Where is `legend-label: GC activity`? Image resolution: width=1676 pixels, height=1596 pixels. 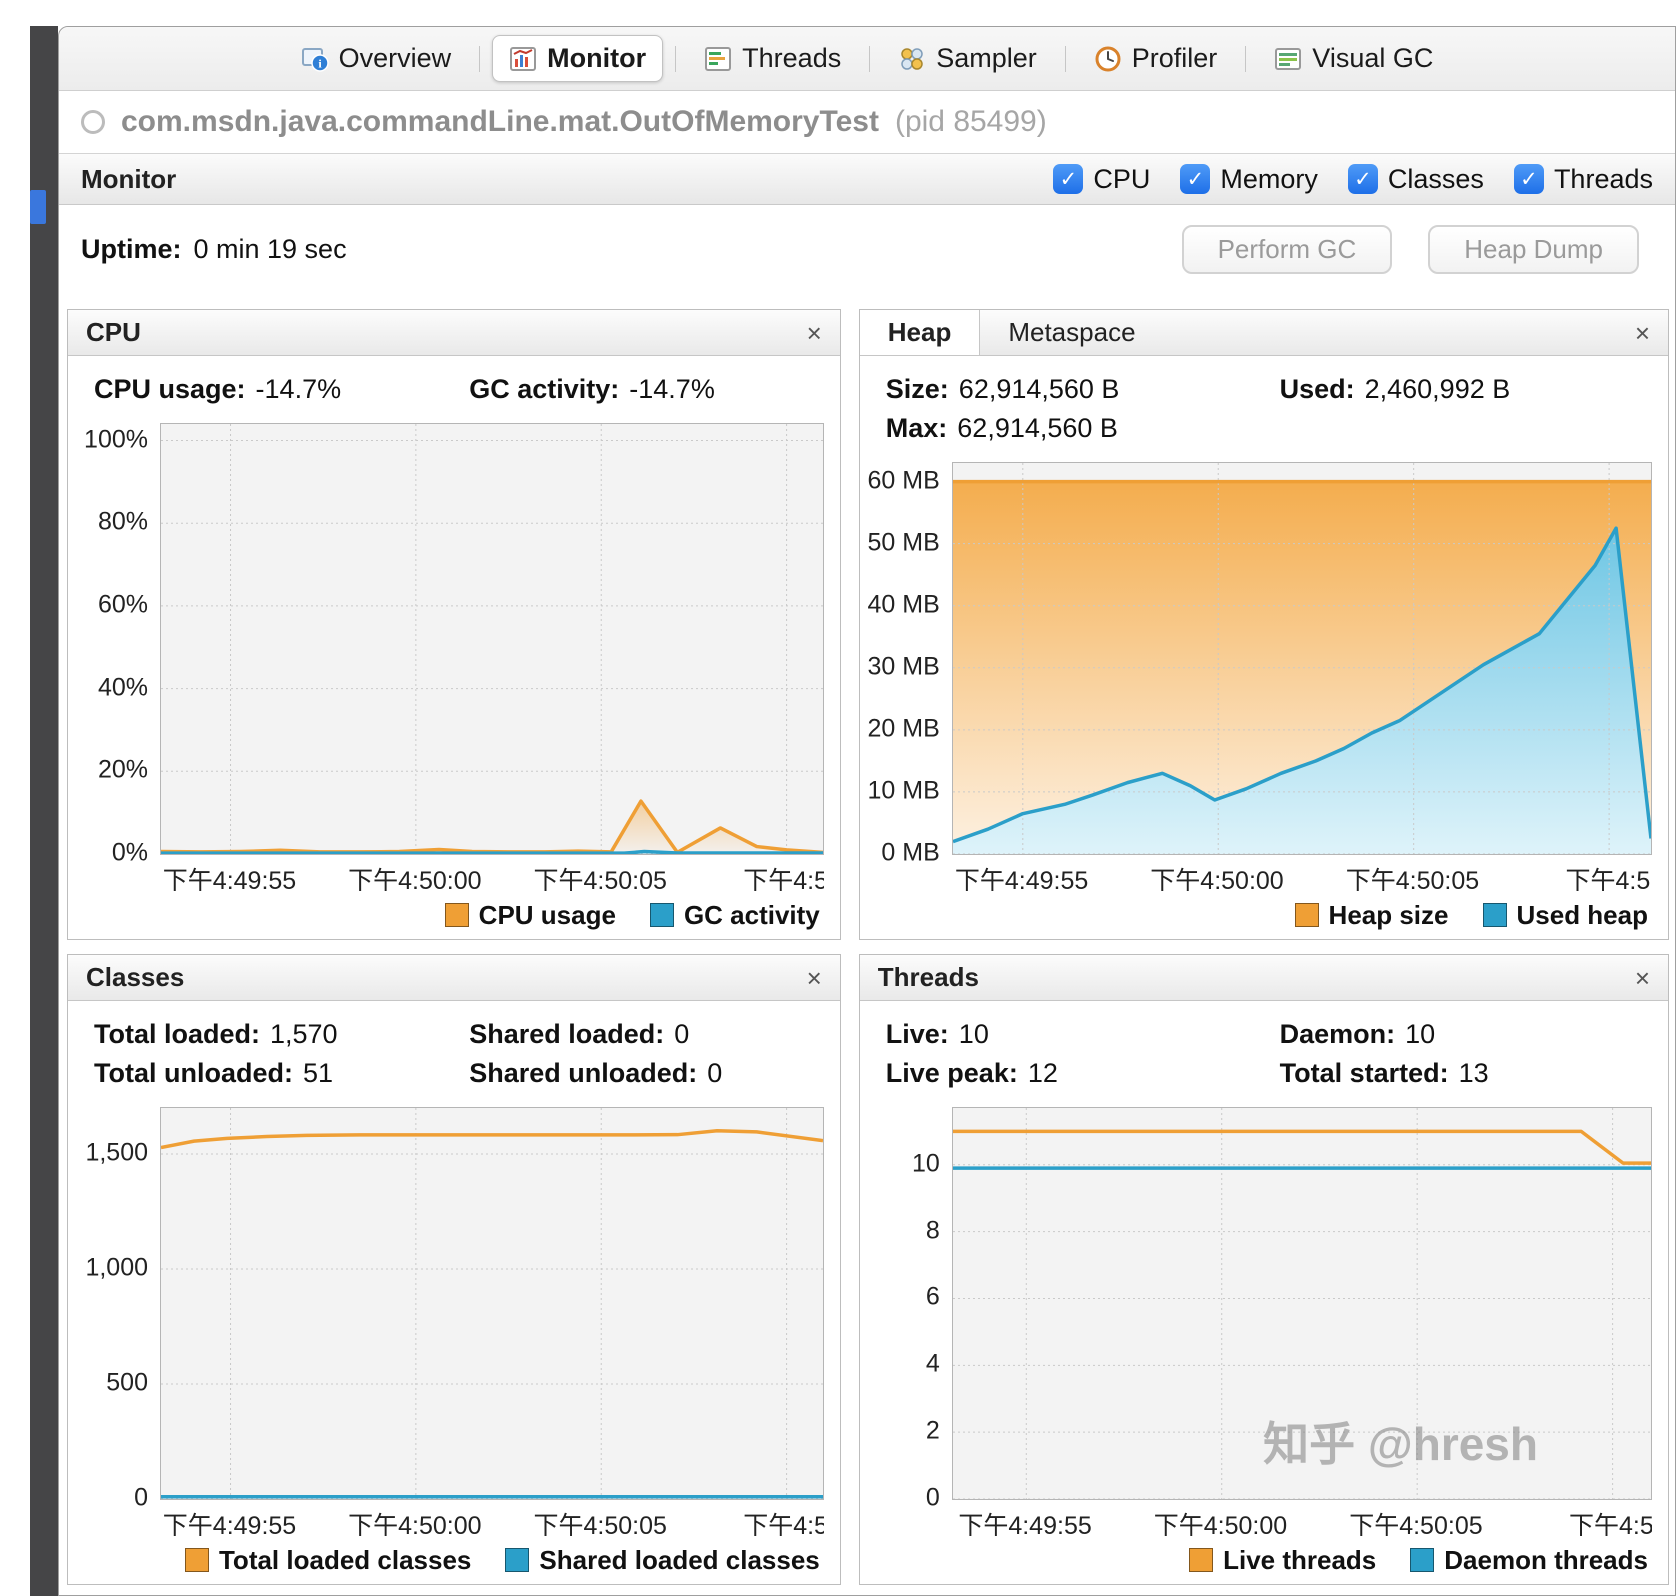
legend-label: GC activity is located at coordinates (751, 914).